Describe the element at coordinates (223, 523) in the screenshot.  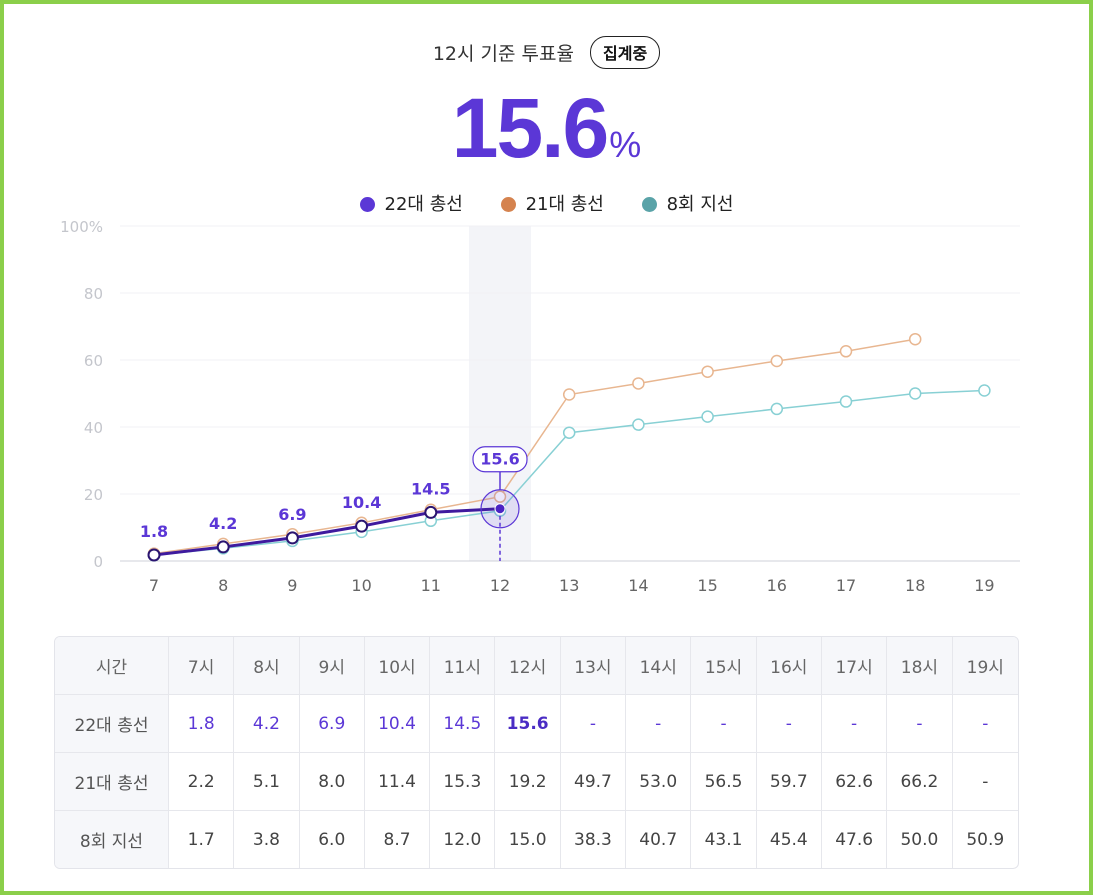
I see `data-label: 4.2` at that location.